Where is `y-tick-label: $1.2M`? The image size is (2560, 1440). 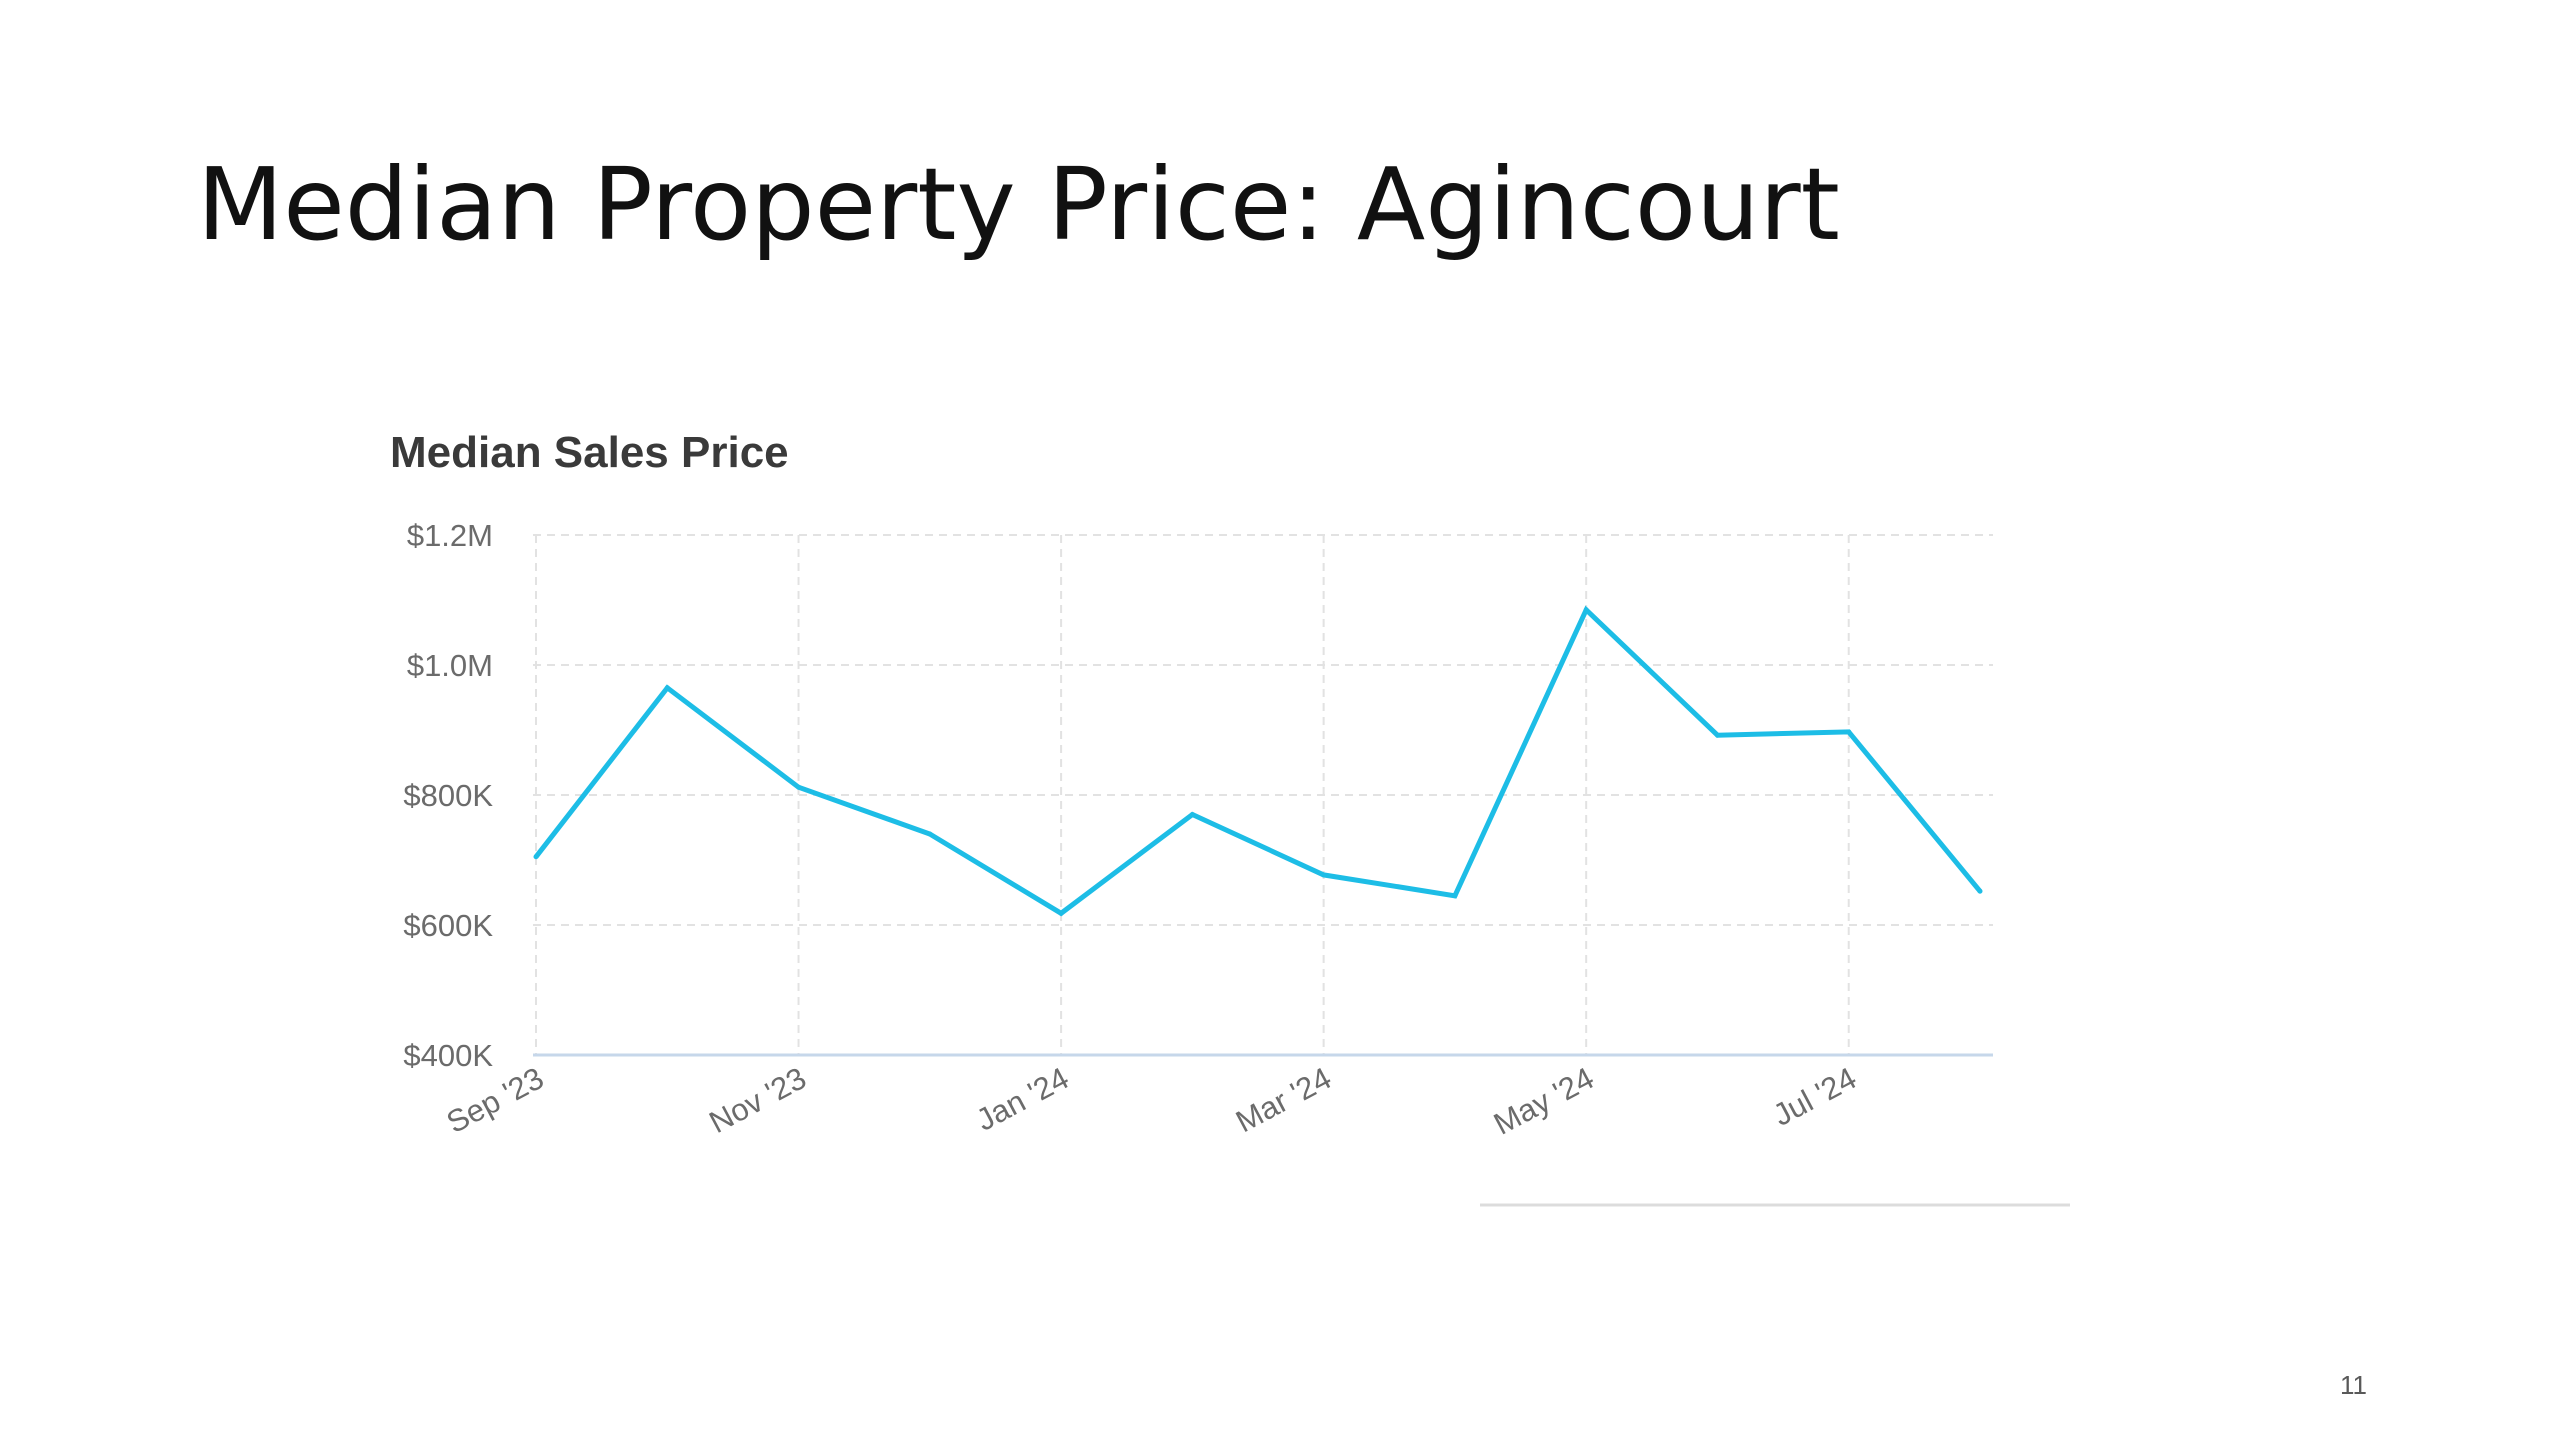
y-tick-label: $1.2M is located at coordinates (450, 535).